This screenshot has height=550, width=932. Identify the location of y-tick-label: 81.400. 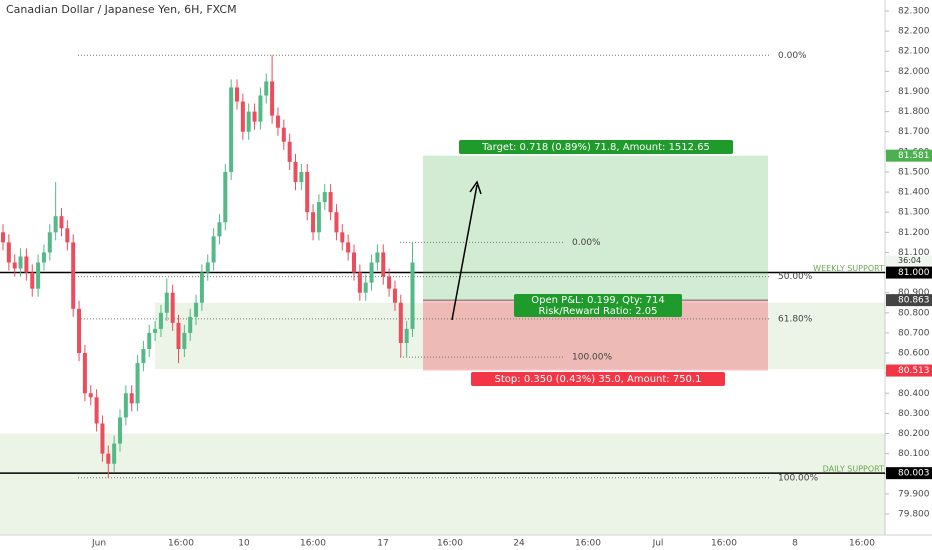
(914, 193).